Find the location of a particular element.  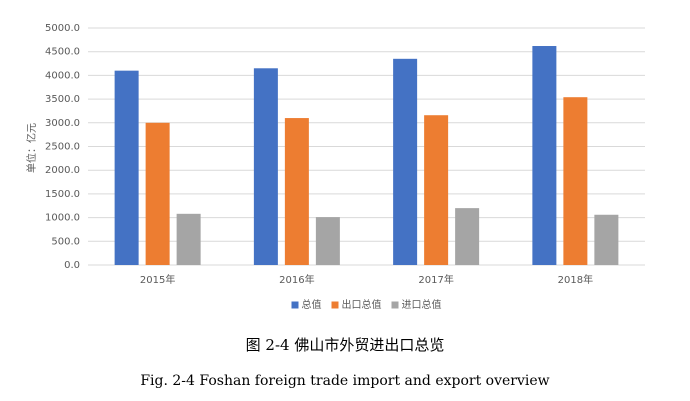

y-axis-label: 单位：亿元 is located at coordinates (31, 148).